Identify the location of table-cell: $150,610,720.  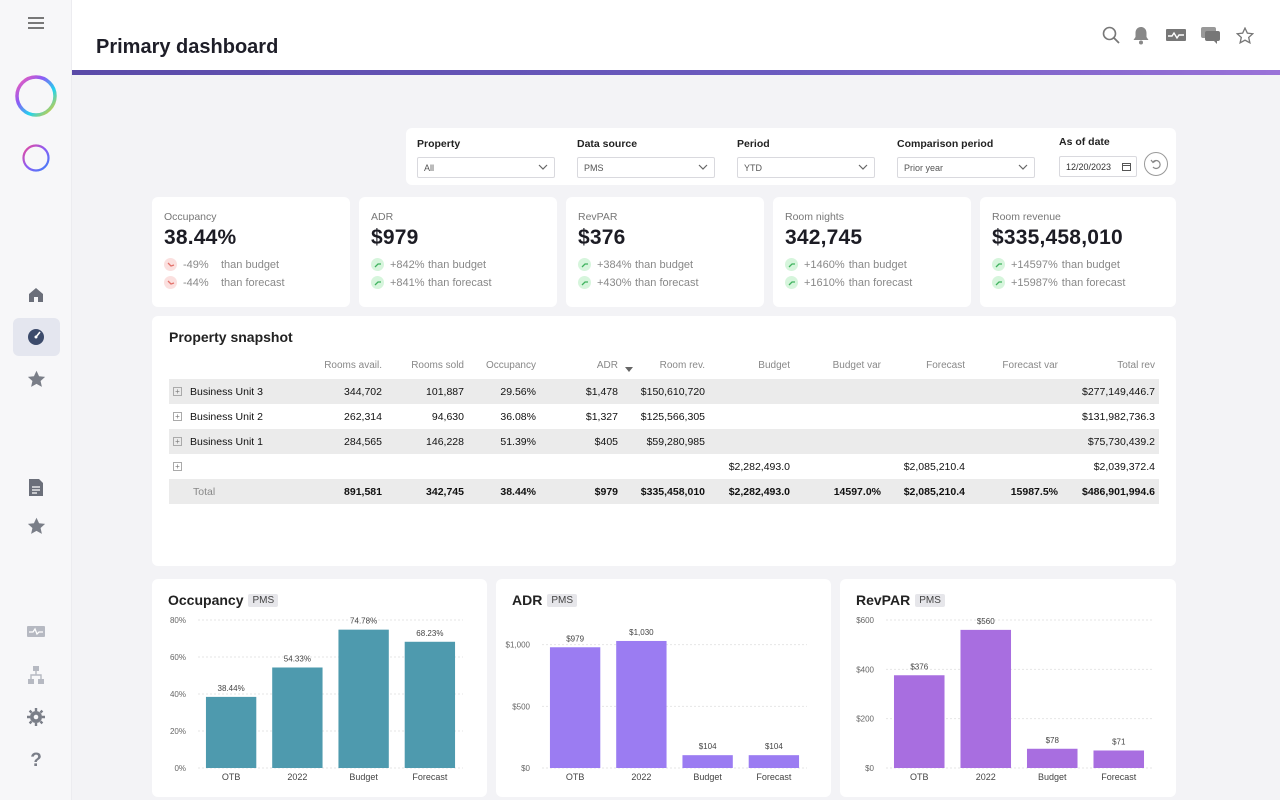
(665, 391).